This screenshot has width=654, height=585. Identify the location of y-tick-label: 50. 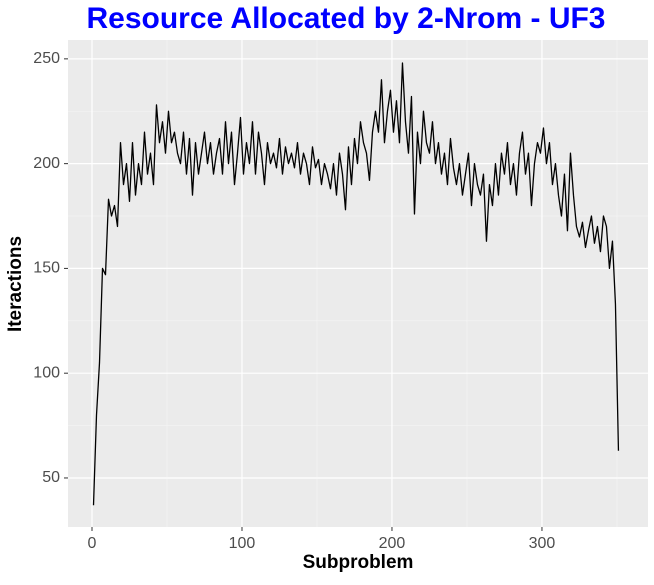
(51, 477).